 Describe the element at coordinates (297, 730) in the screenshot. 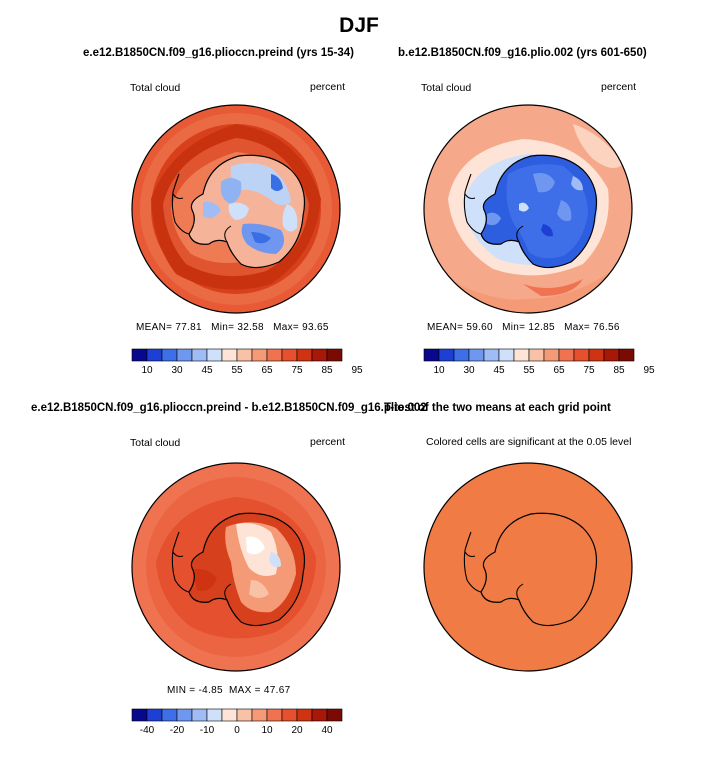

I see `colorbar-tick-label: 20` at that location.